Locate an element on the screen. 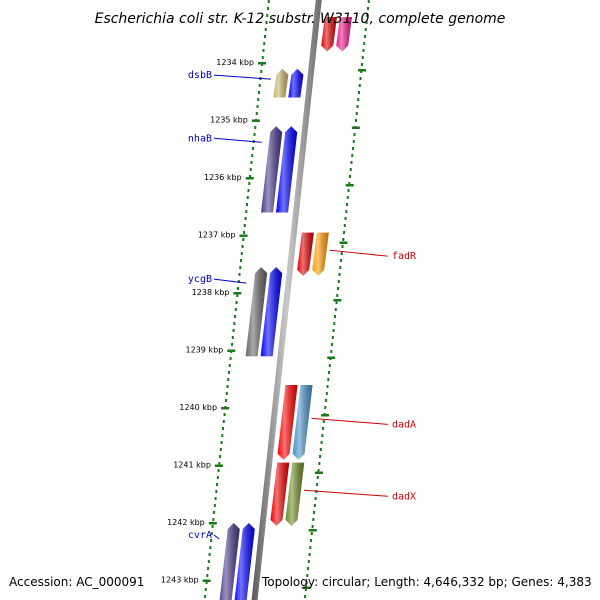 This screenshot has height=600, width=600. gene-label-dadX: dadX is located at coordinates (404, 496).